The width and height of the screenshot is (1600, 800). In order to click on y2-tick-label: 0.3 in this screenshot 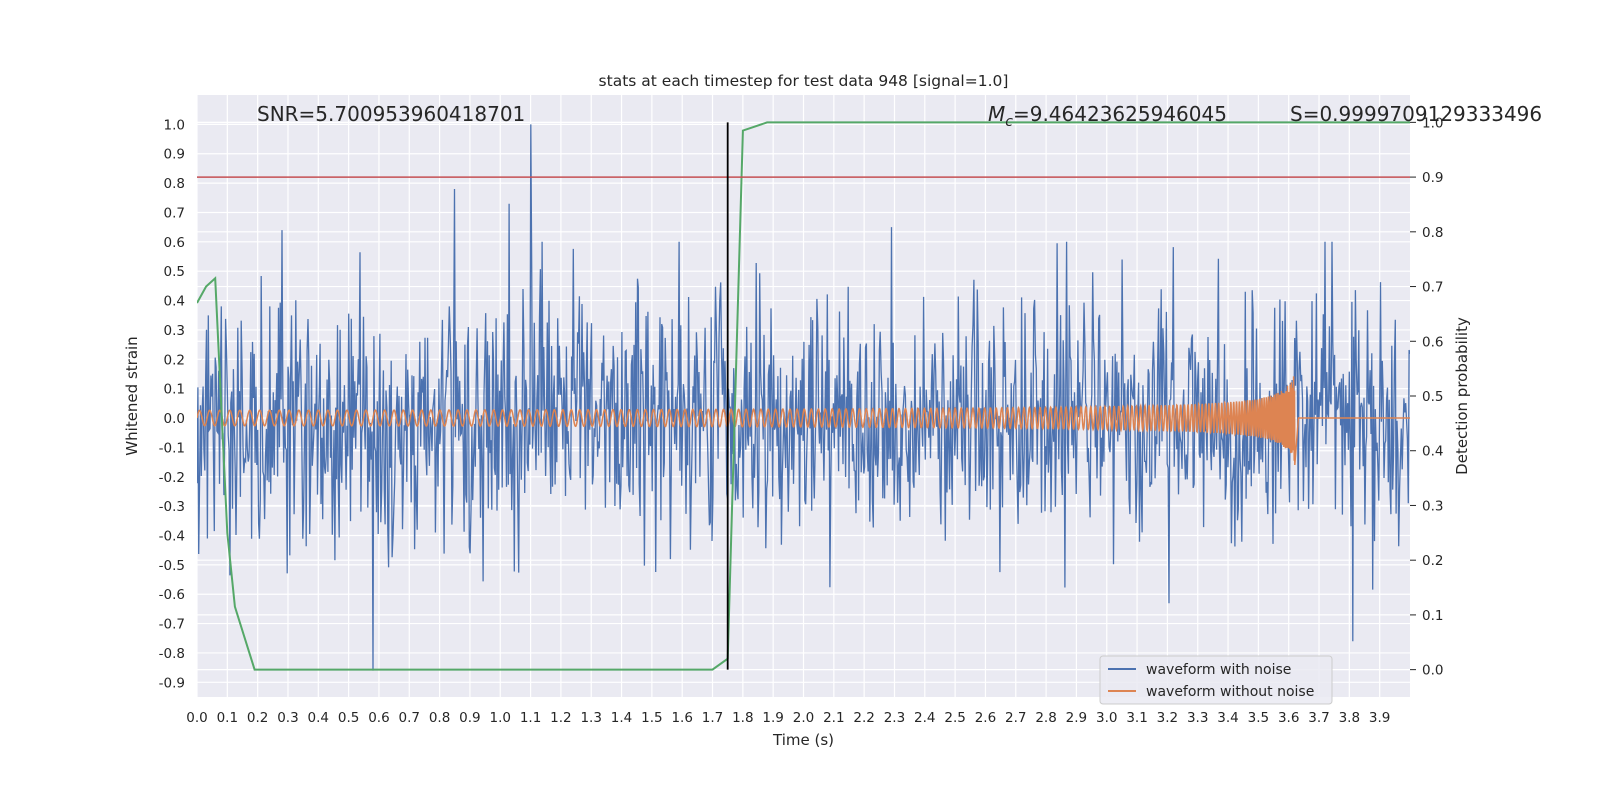, I will do `click(1432, 506)`.